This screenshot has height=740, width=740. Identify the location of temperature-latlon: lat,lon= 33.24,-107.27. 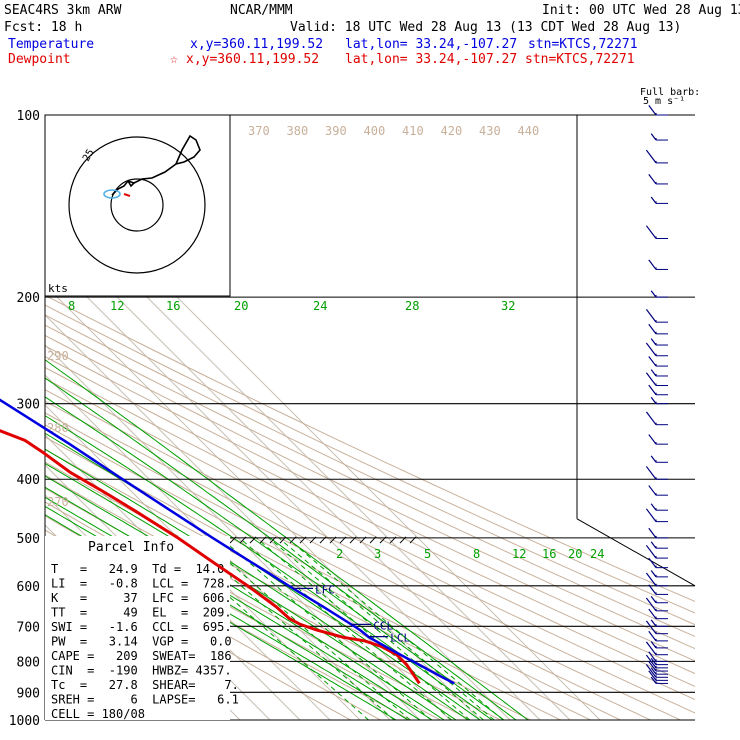
(431, 44).